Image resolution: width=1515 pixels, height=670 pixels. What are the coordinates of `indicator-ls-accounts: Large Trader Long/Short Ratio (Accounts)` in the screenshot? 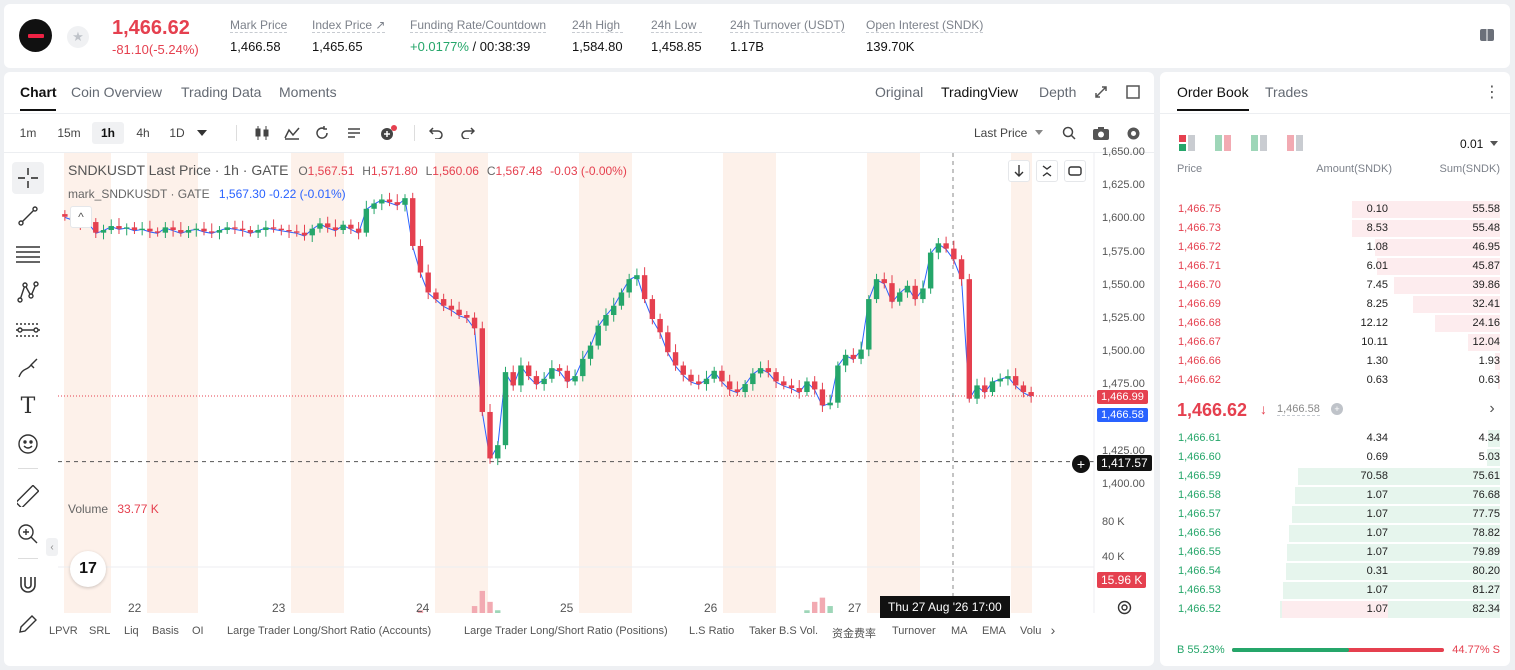 It's located at (329, 631).